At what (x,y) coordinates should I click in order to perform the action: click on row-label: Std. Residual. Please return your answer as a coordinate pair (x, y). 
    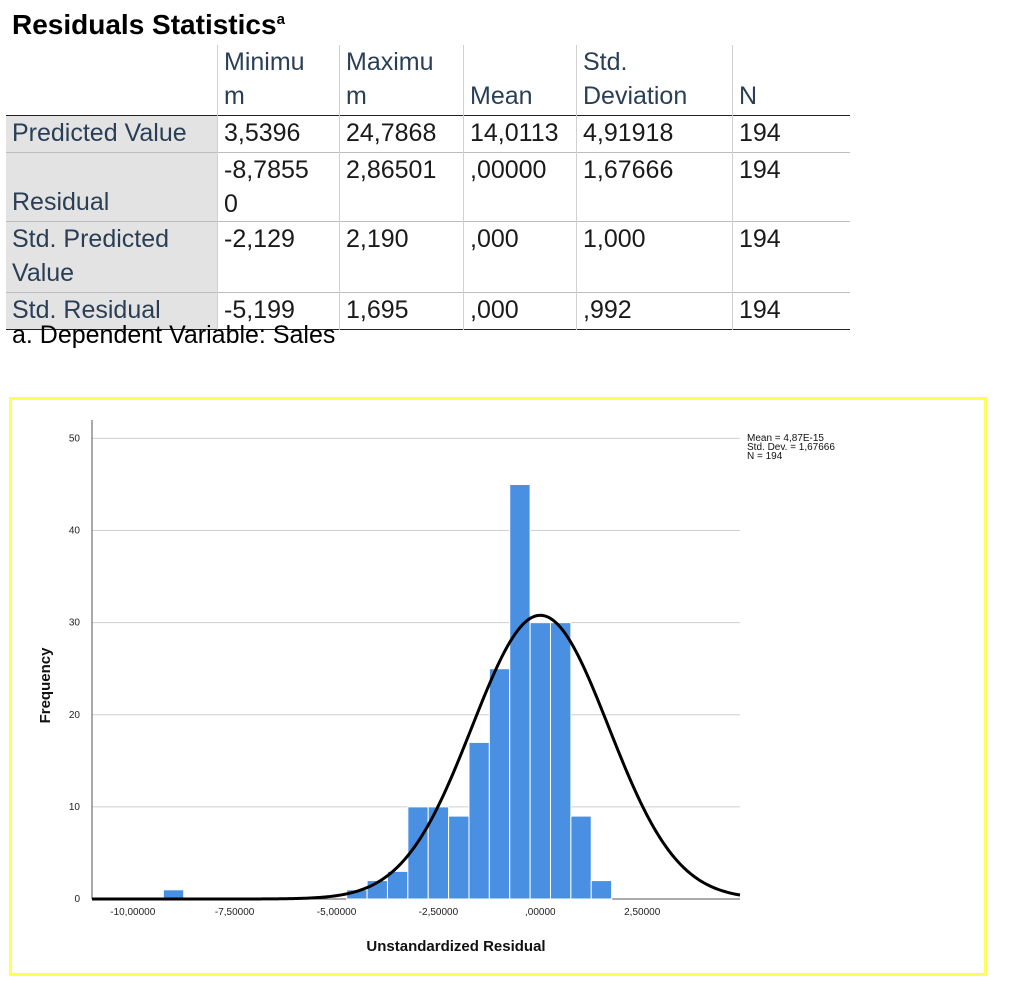
    Looking at the image, I should click on (112, 311).